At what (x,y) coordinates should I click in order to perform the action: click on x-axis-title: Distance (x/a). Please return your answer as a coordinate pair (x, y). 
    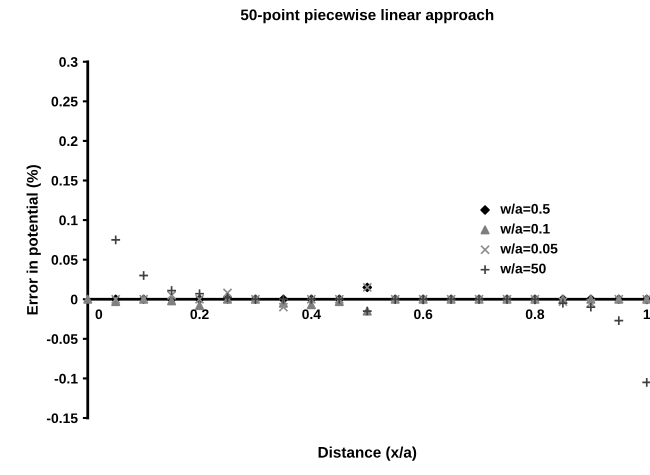
    Looking at the image, I should click on (367, 453).